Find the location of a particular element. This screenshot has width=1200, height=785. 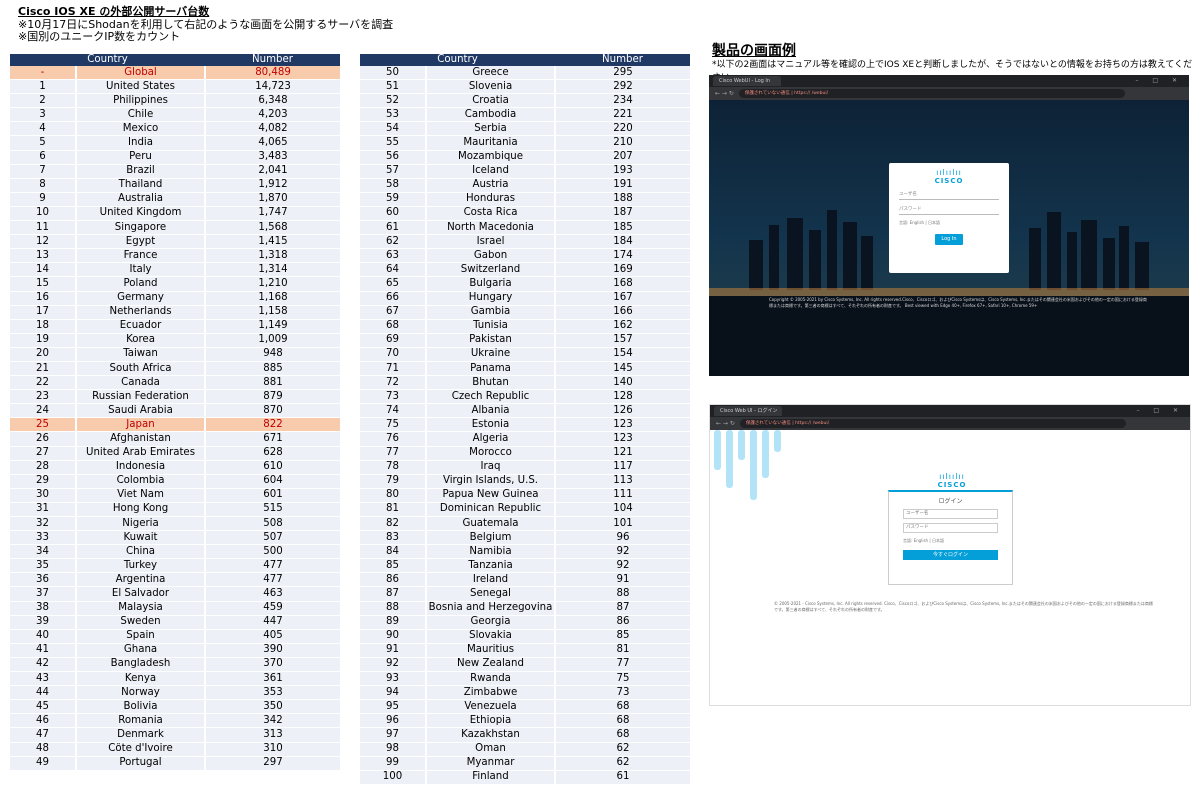

table-row: 92 New Zealand 77 is located at coordinates (525, 664).